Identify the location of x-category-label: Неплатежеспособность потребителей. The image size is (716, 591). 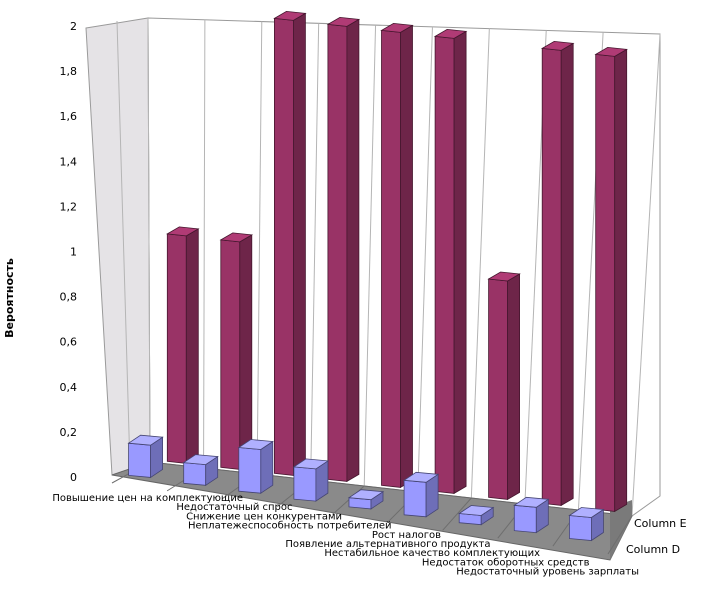
(290, 526).